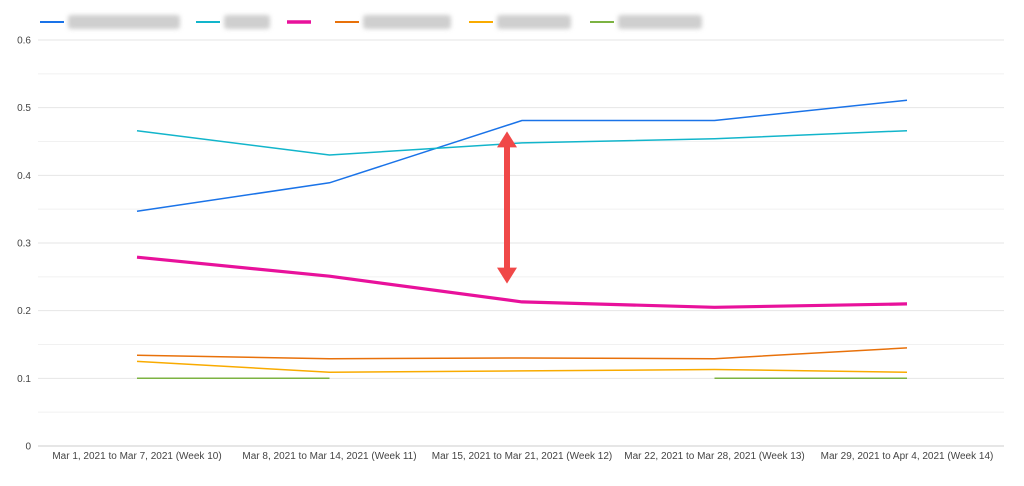 The width and height of the screenshot is (1024, 486). I want to click on x-tick-label: Mar 29, 2021 to Apr 4, 2021 (Week 14), so click(907, 456).